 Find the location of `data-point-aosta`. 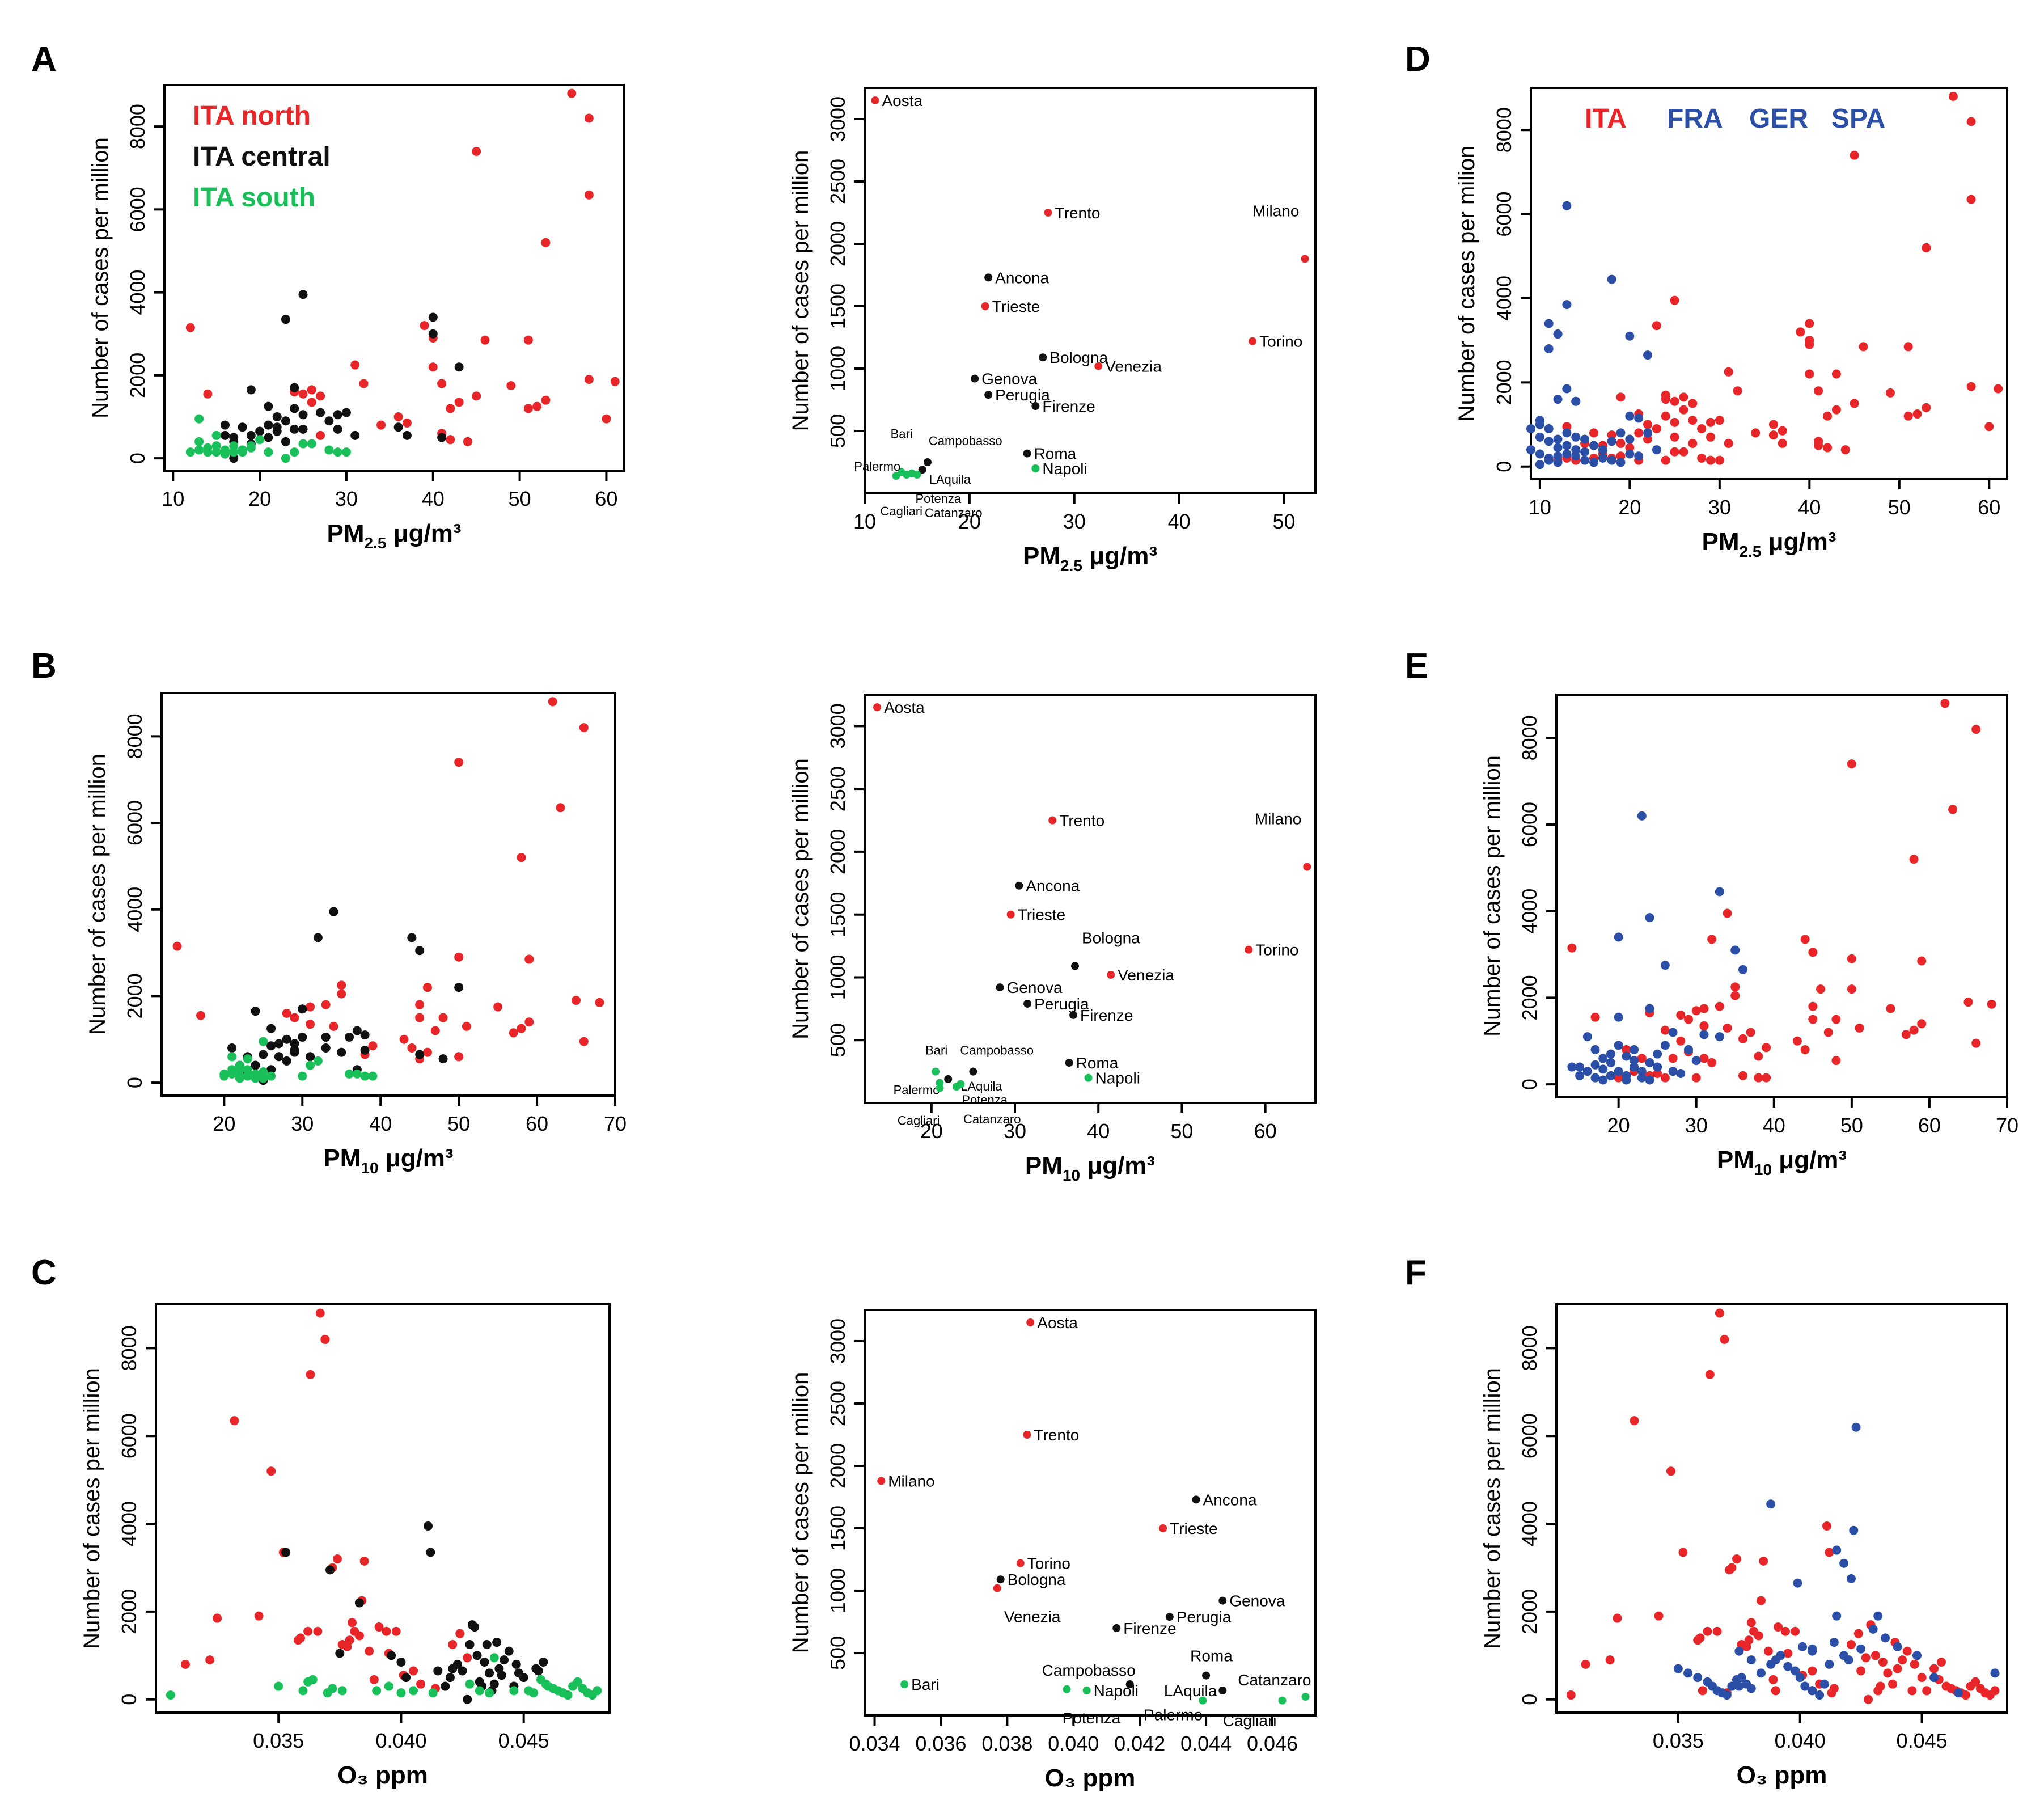

data-point-aosta is located at coordinates (1031, 1322).